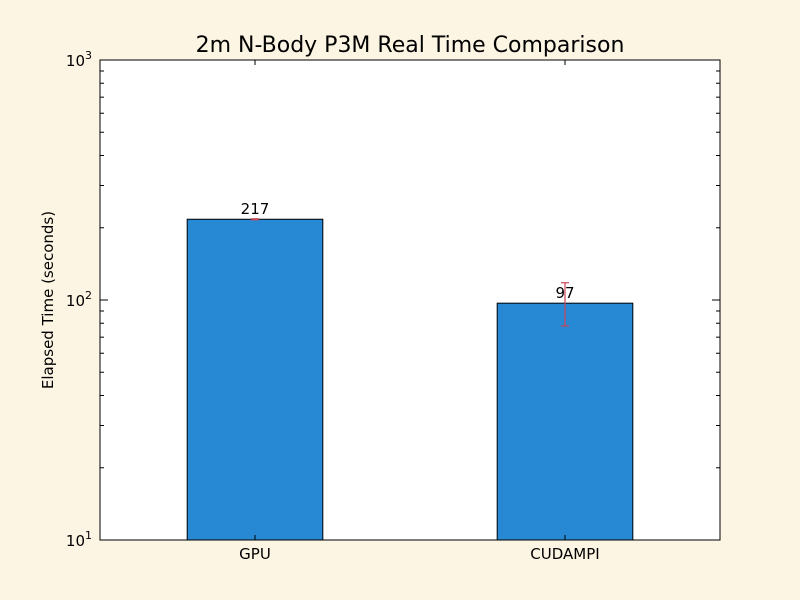 The image size is (800, 600). Describe the element at coordinates (48, 300) in the screenshot. I see `y-axis-label: Elapsed Time (seconds)` at that location.